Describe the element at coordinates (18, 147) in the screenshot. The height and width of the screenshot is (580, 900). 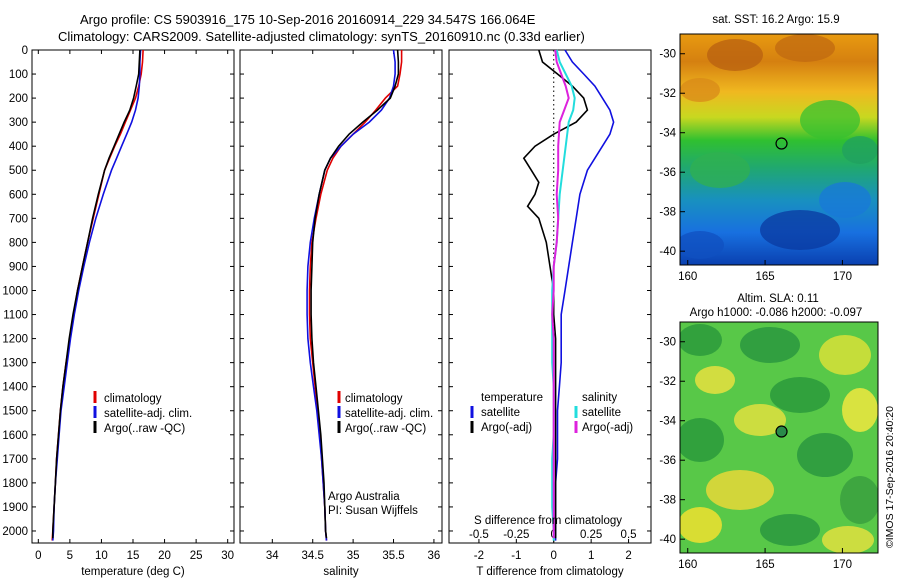
I see `depth-tick-label: 400` at that location.